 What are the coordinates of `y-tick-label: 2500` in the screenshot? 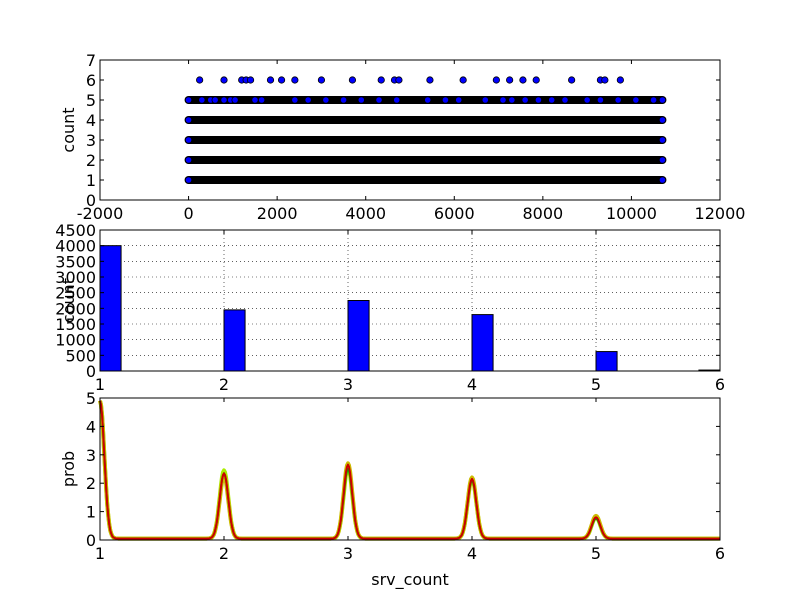 It's located at (75, 293).